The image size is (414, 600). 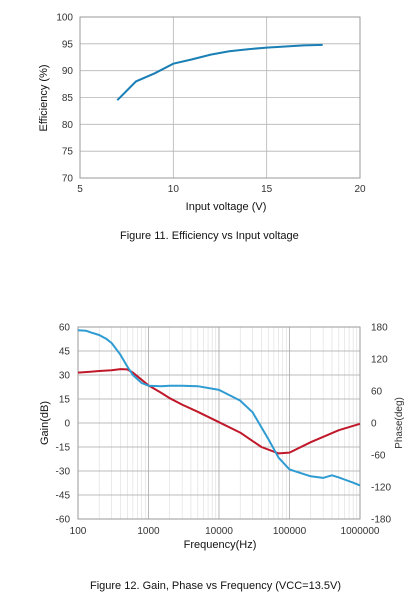 What do you see at coordinates (220, 545) in the screenshot?
I see `chart2-x-axis-label: Frequency(Hz)` at bounding box center [220, 545].